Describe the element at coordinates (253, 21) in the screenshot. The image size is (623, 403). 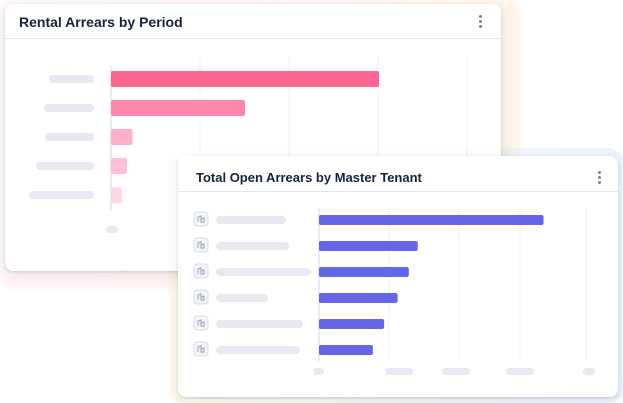
I see `card-header: Rental Arrears by Period` at that location.